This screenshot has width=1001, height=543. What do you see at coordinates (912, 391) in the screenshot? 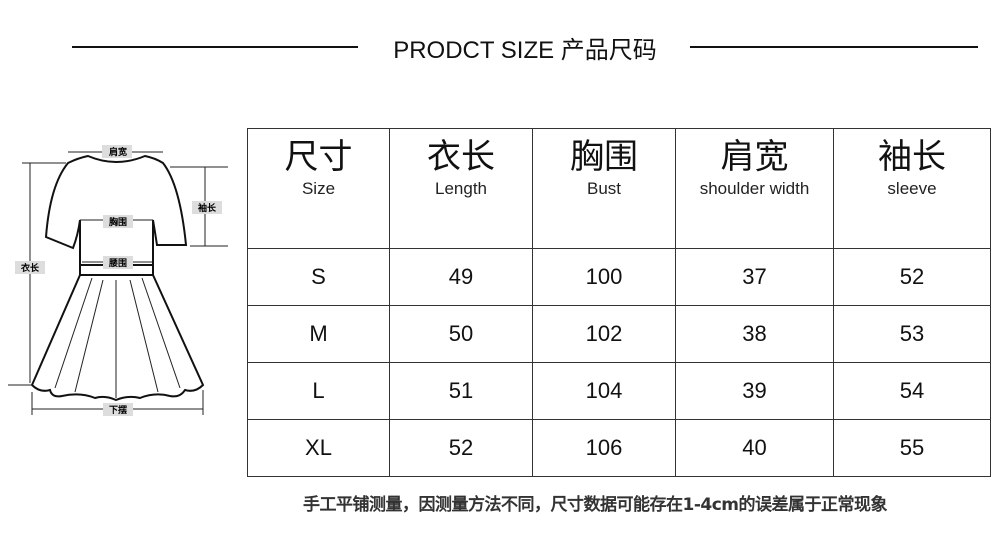
I see `cell: 54` at bounding box center [912, 391].